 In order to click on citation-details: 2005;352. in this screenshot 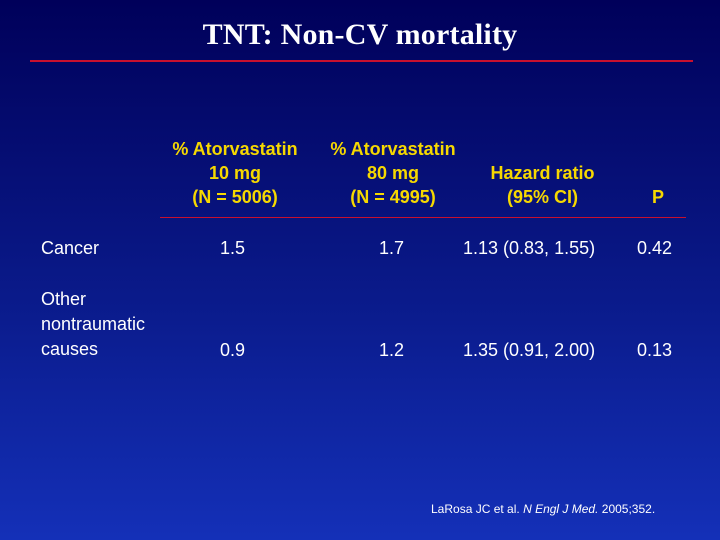, I will do `click(628, 509)`.